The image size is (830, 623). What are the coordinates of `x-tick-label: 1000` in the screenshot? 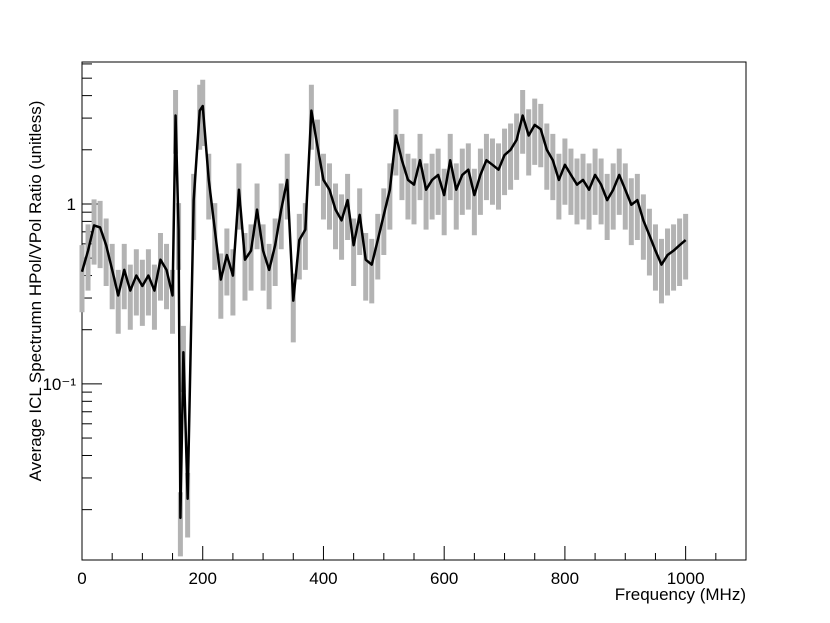 It's located at (686, 578).